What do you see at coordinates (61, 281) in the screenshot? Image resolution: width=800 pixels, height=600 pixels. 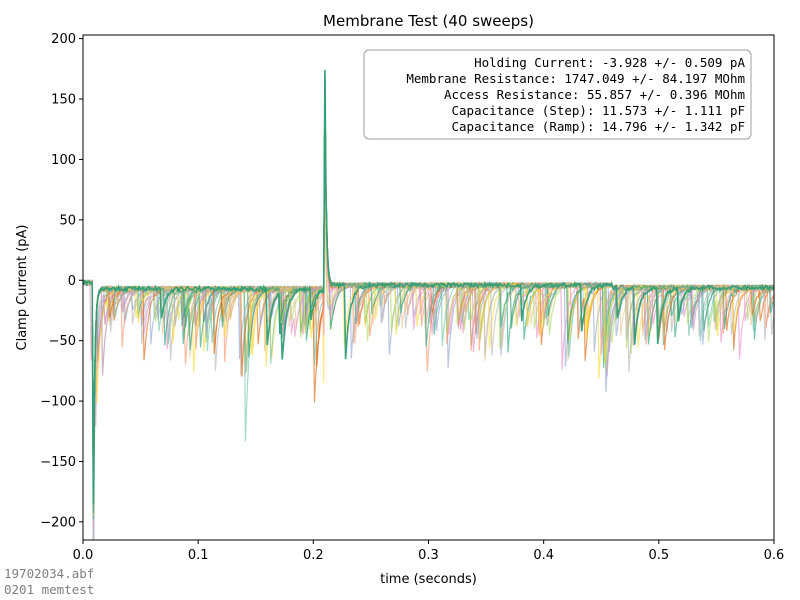 I see `y-axis: −200 −150 −100 −50 0 50 100 150 200` at bounding box center [61, 281].